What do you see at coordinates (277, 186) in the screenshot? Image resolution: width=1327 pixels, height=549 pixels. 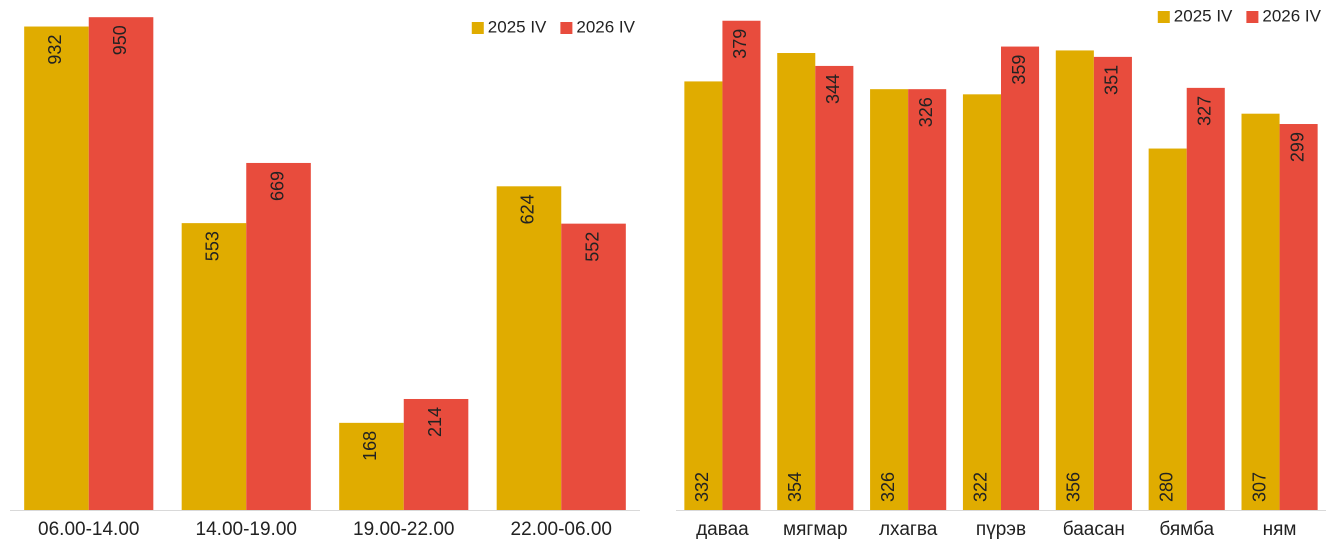 I see `data-label: 669` at bounding box center [277, 186].